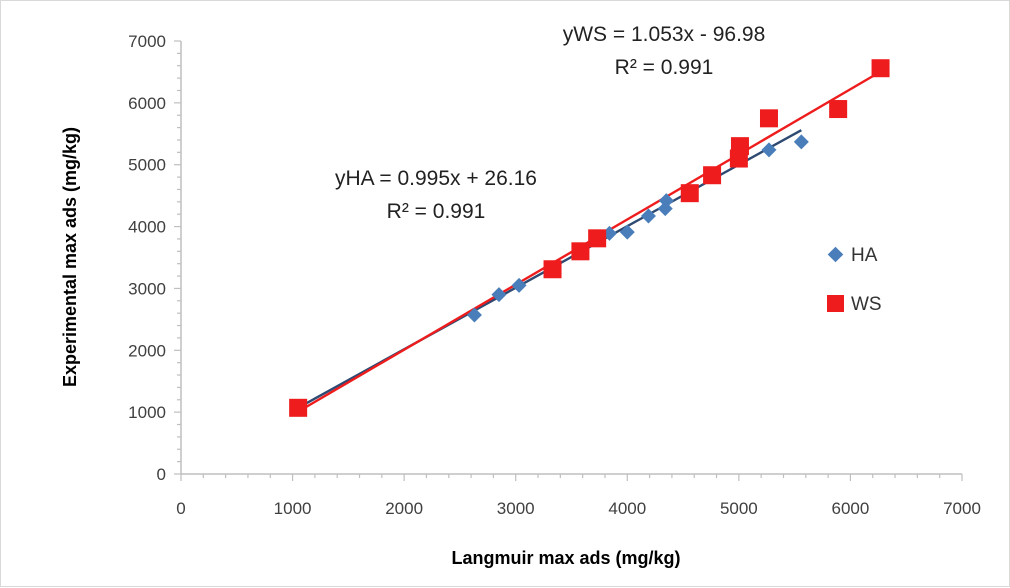  What do you see at coordinates (835, 303) in the screenshot?
I see `legend-ws-square-icon` at bounding box center [835, 303].